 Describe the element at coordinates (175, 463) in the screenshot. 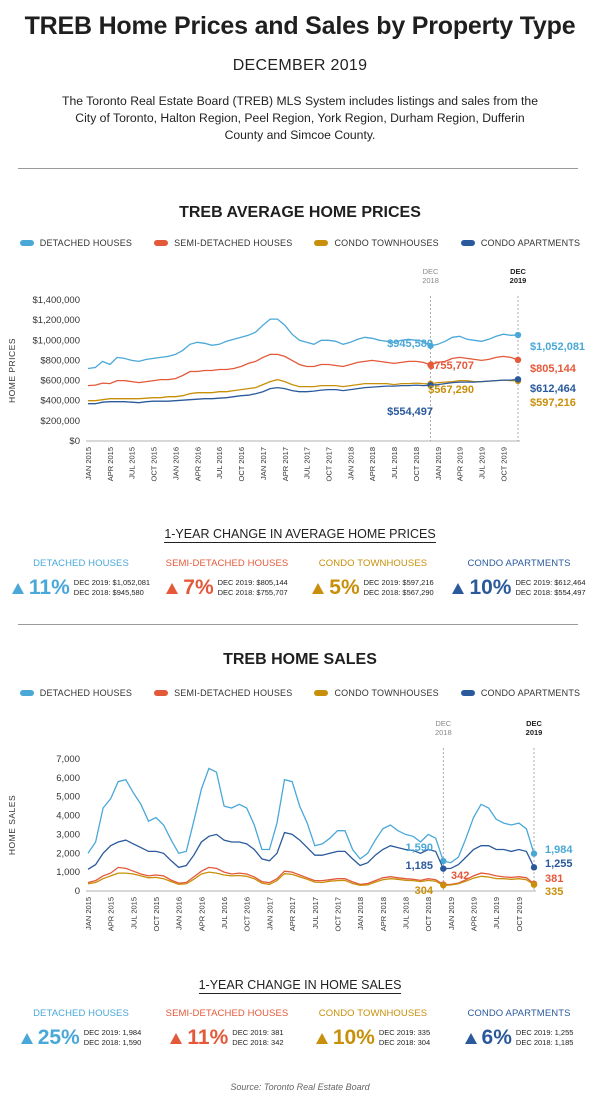

I see `x-tick-label: JAN 2016` at that location.